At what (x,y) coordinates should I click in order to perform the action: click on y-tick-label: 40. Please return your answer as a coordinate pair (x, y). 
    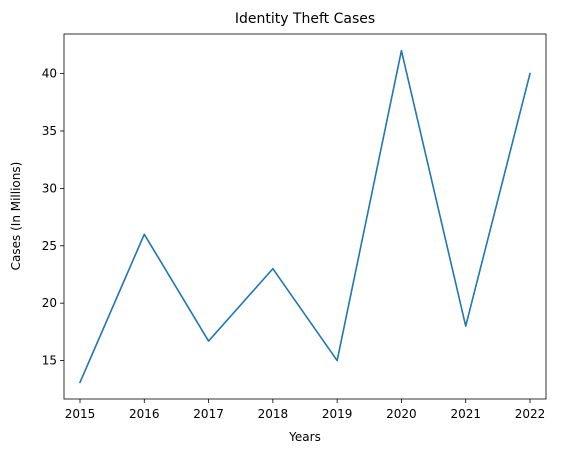
    Looking at the image, I should click on (49, 74).